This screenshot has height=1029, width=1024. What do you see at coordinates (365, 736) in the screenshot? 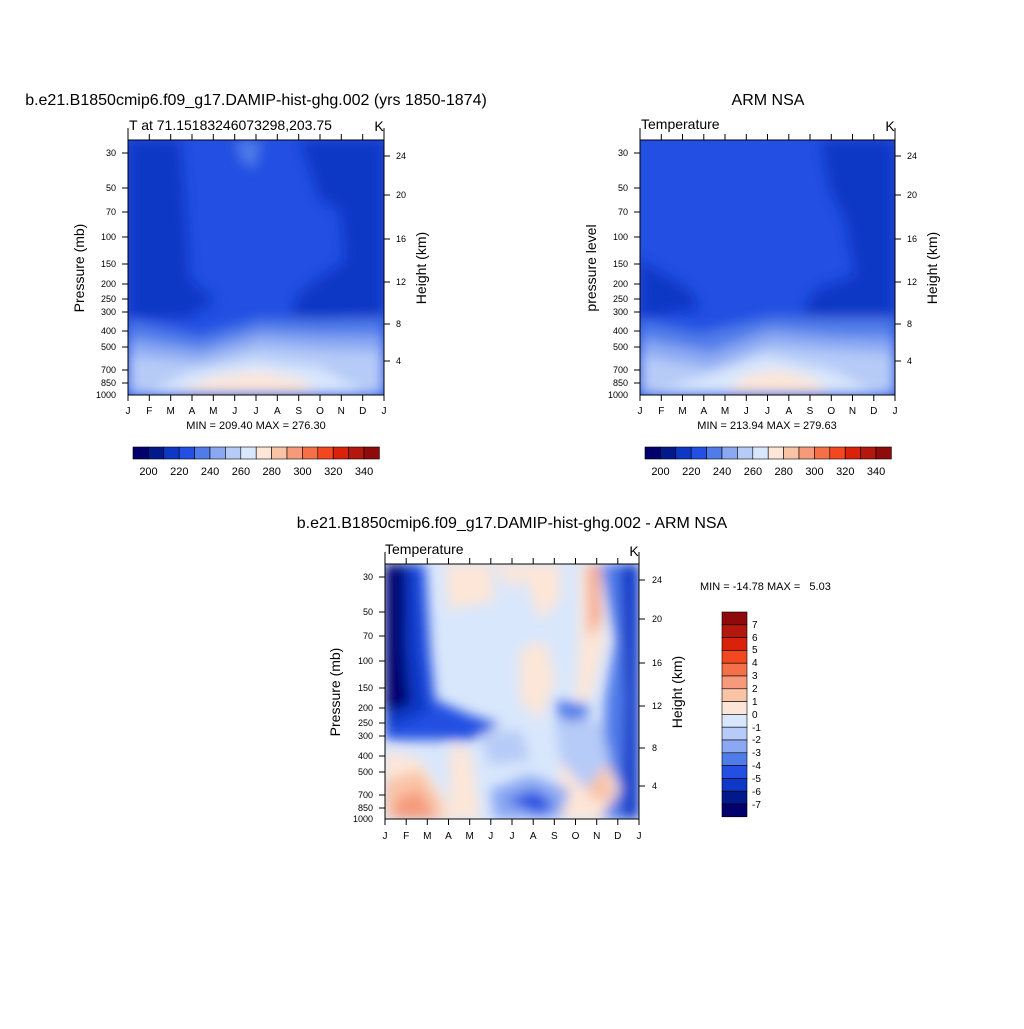
I see `y-tick: 300` at bounding box center [365, 736].